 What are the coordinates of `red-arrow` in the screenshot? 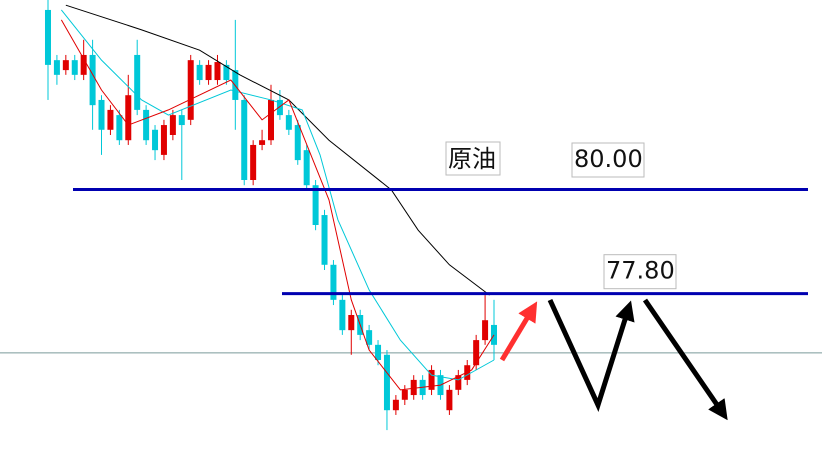 It's located at (518, 331).